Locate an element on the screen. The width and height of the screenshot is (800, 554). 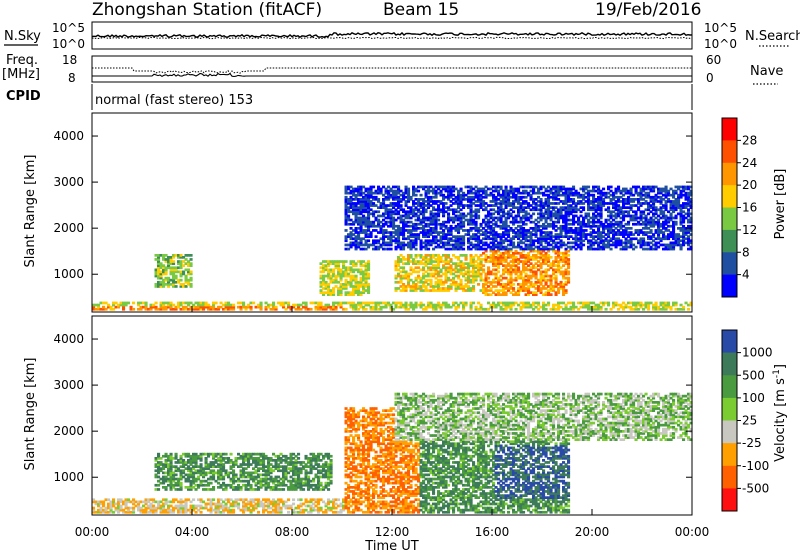
power-cell-2011 is located at coordinates (461, 265).